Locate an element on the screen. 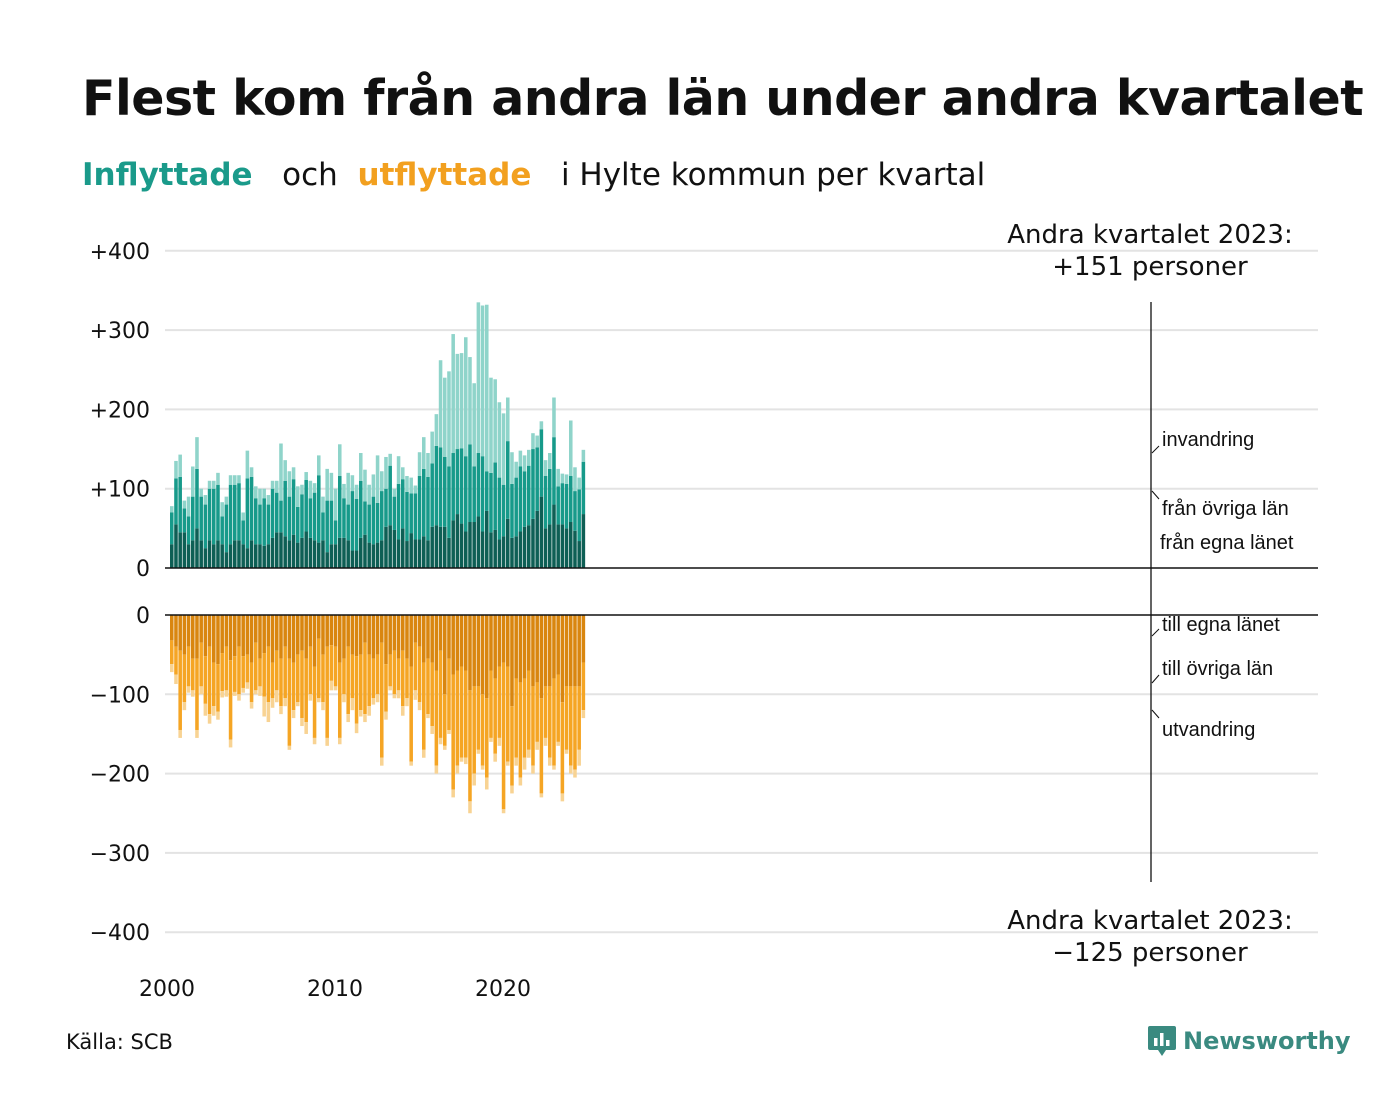 The image size is (1400, 1120). newsworthy-logo-text: Newsworthy is located at coordinates (1267, 1041).